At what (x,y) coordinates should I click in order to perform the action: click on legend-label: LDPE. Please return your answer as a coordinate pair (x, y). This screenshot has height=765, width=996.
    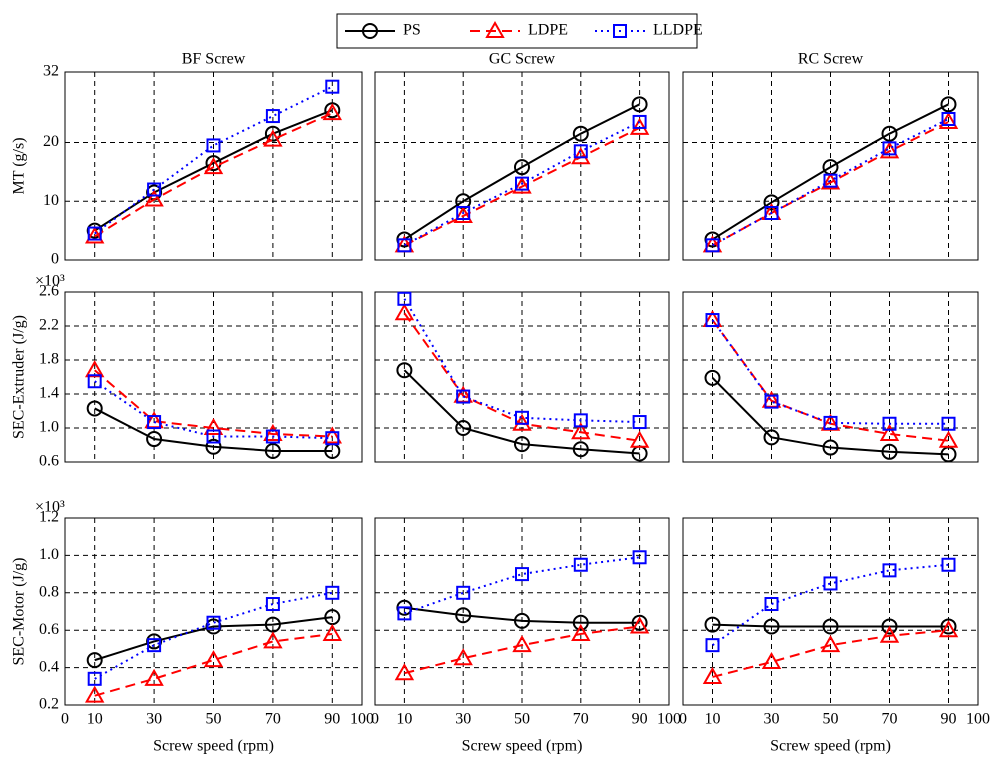
    Looking at the image, I should click on (548, 30).